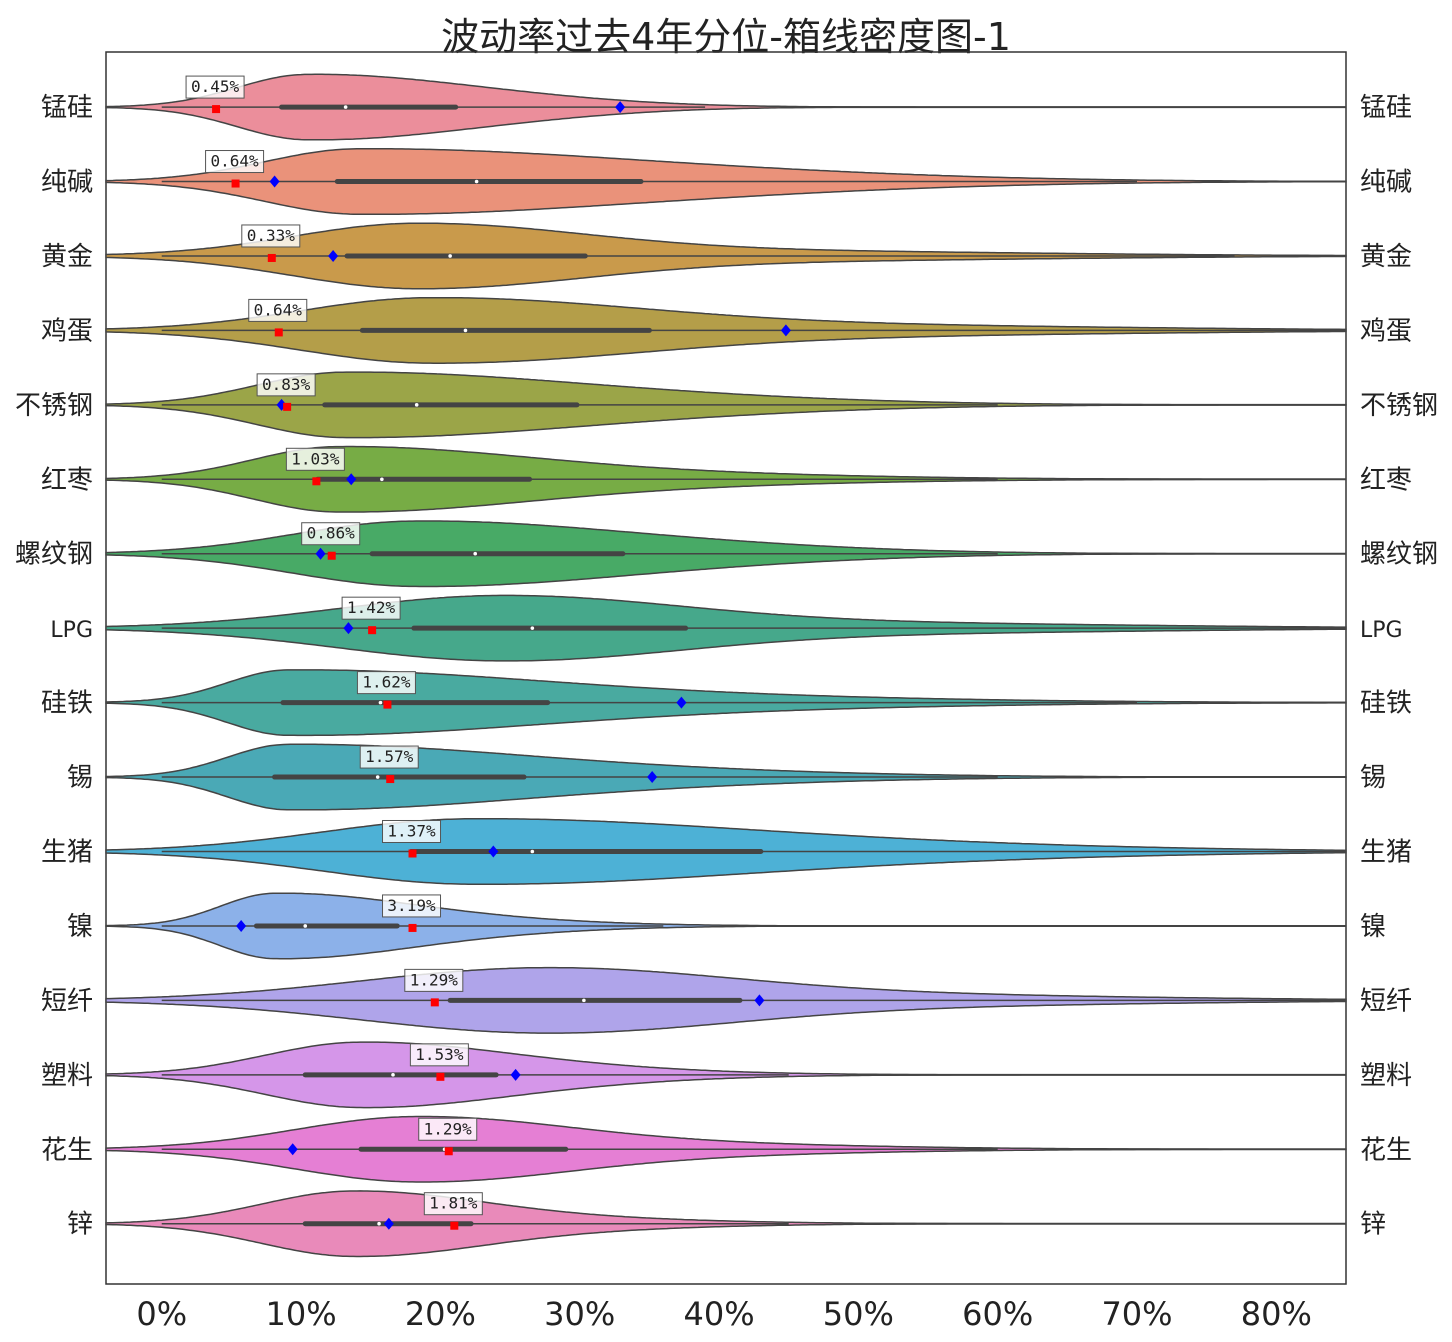 The height and width of the screenshot is (1342, 1452). What do you see at coordinates (1136, 1314) in the screenshot?
I see `x-tick-label: 70%` at bounding box center [1136, 1314].